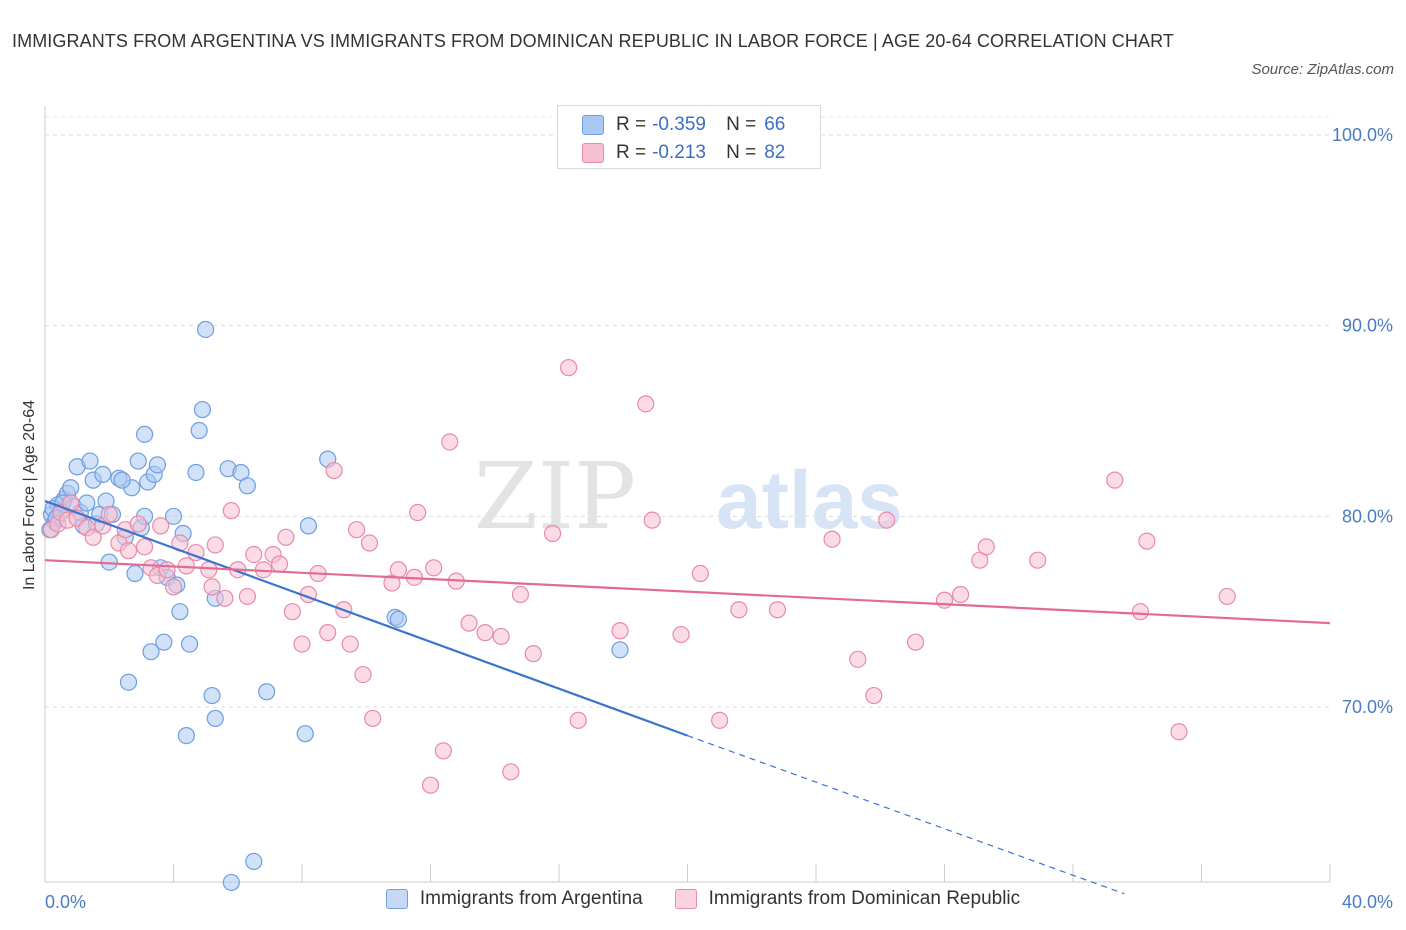  I want to click on y-tick-label: 100.0%, so click(1362, 135).